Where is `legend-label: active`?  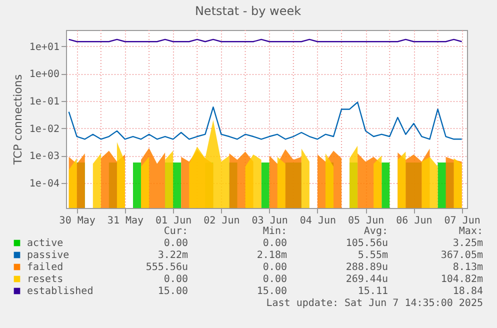
legend-label: active is located at coordinates (45, 243).